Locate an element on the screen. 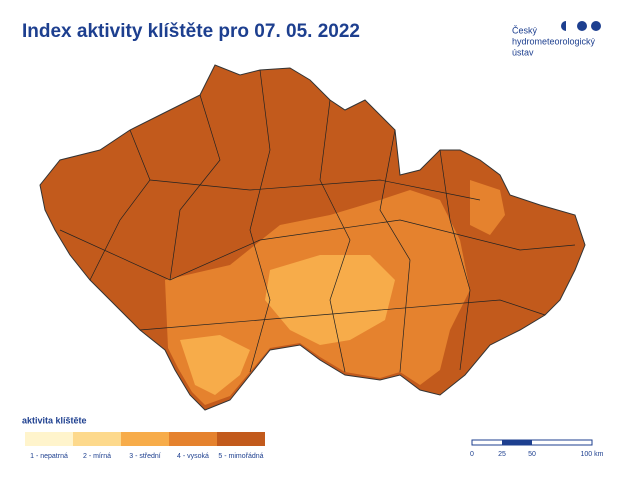  logo-line: Český is located at coordinates (525, 30).